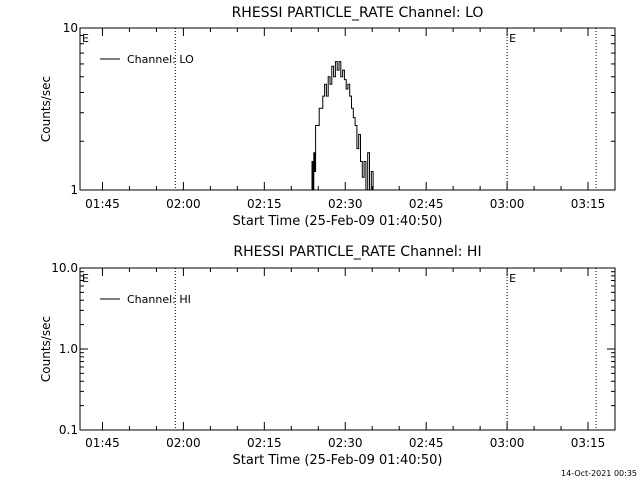 This screenshot has width=640, height=480. What do you see at coordinates (426, 443) in the screenshot?
I see `panel-2-x-tick-label: 02:45` at bounding box center [426, 443].